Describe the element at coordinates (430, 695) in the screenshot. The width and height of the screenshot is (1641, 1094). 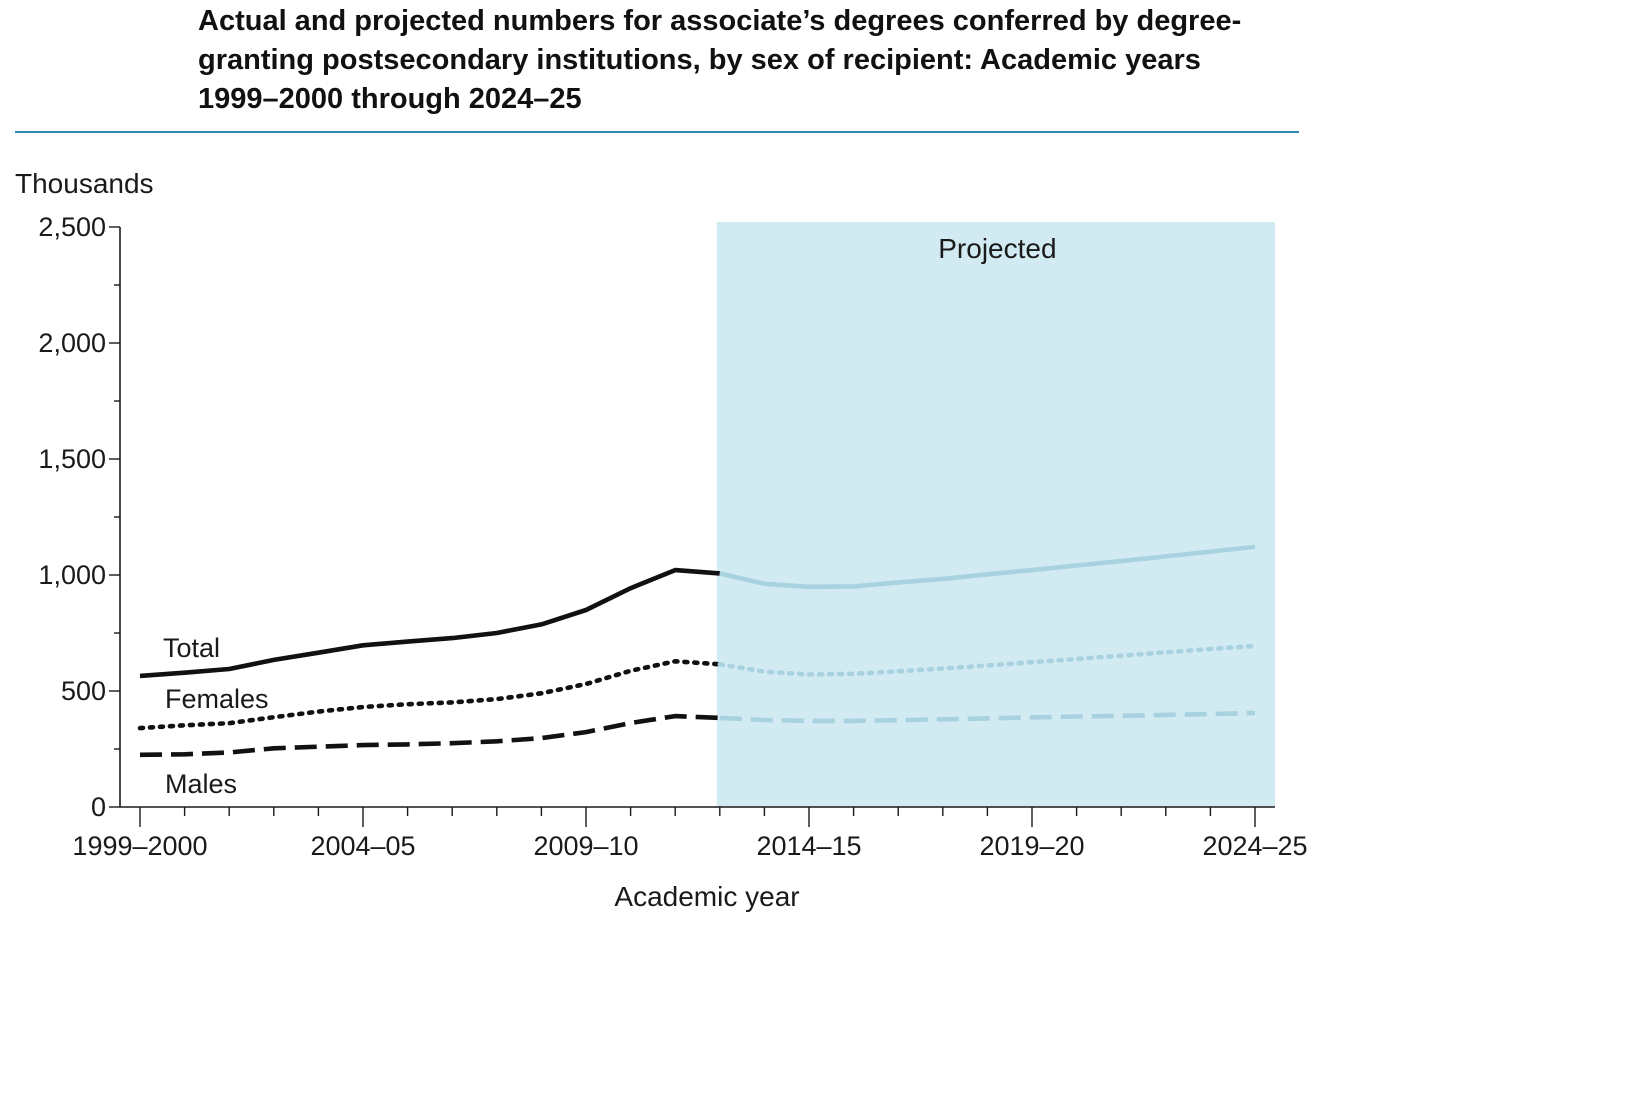
I see `series-females-actual` at that location.